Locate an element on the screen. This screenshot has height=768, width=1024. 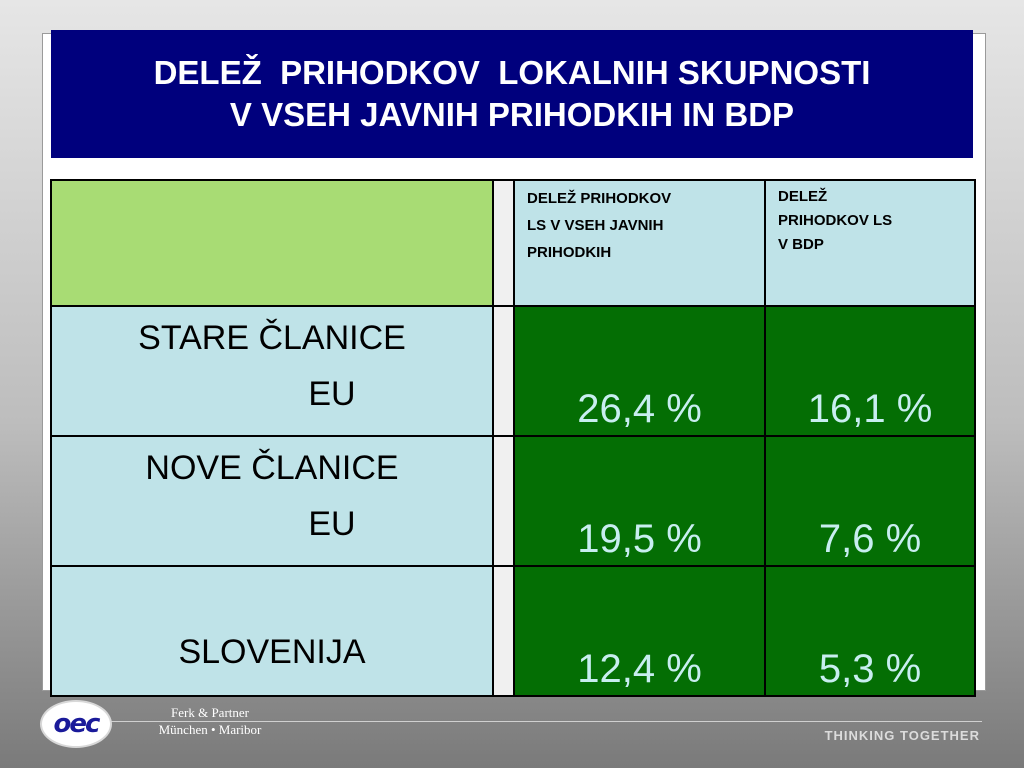
tagline: THINKING TOGETHER is located at coordinates (902, 735).